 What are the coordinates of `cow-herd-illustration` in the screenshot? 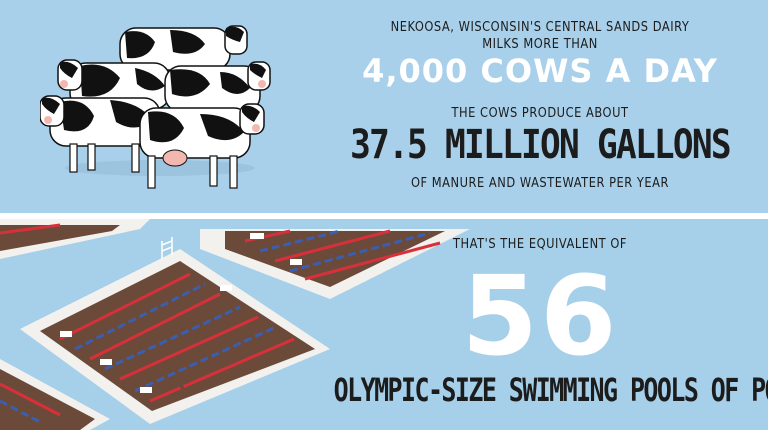 It's located at (155, 107).